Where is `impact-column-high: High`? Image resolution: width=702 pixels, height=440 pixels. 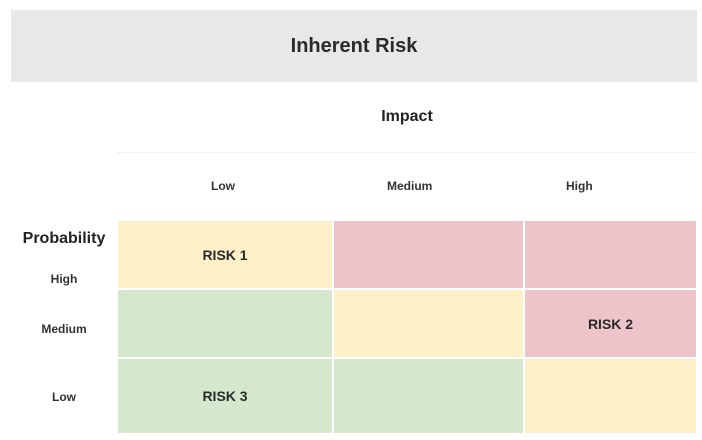
impact-column-high: High is located at coordinates (579, 186).